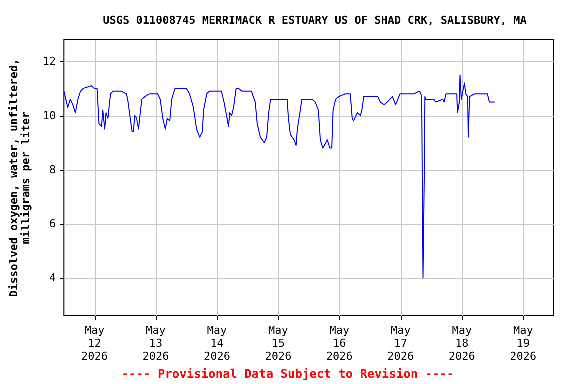 Image resolution: width=576 pixels, height=384 pixels. What do you see at coordinates (156, 343) in the screenshot?
I see `x-tick-label: May 13 2026` at bounding box center [156, 343].